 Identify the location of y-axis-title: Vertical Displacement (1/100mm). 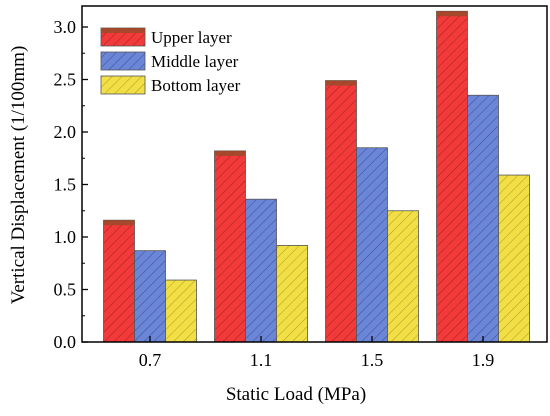
(18, 175).